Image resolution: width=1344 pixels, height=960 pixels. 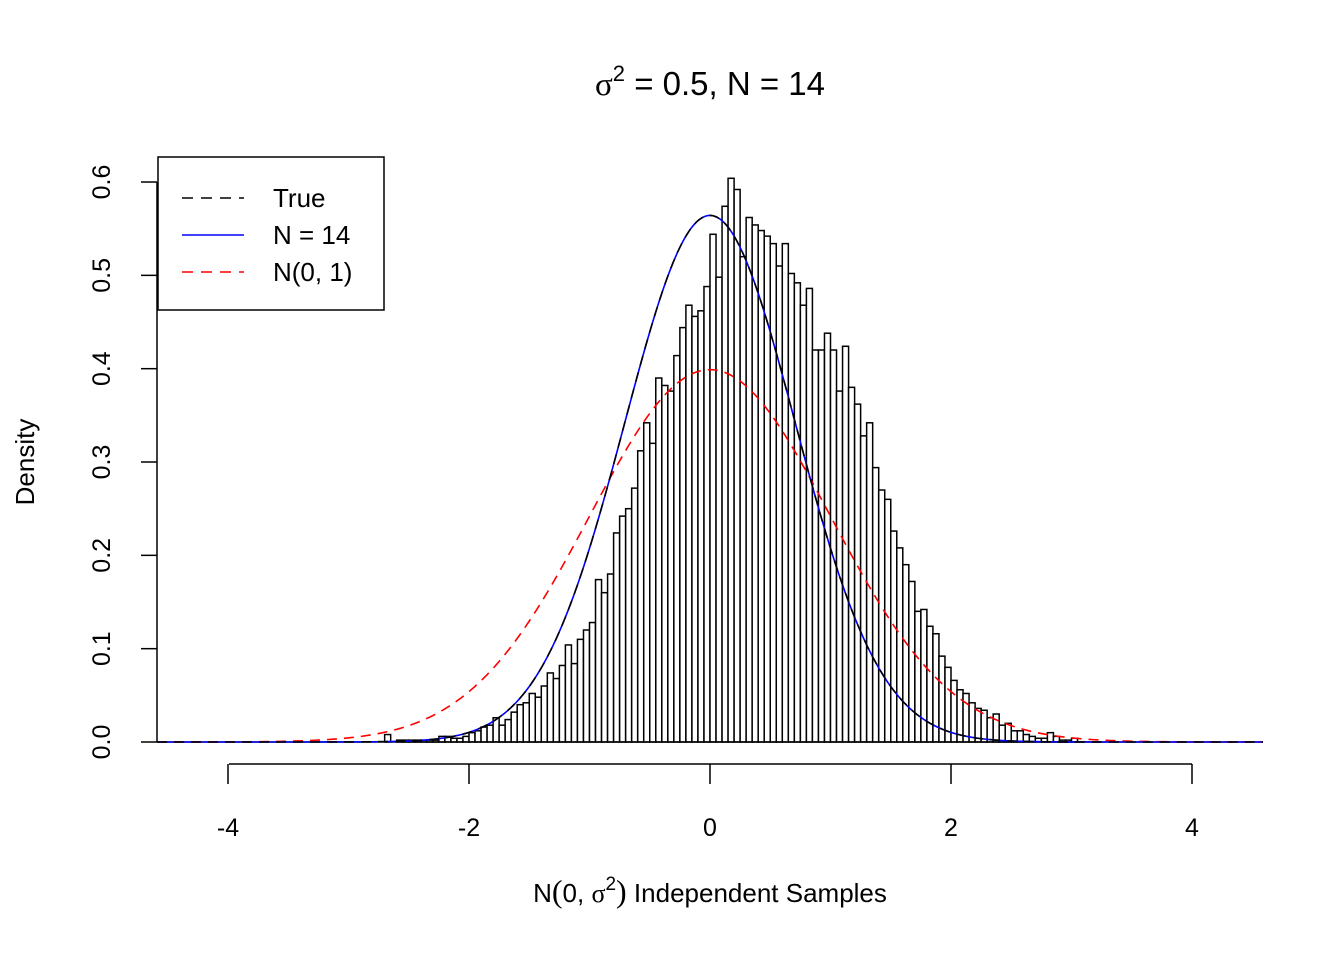 What do you see at coordinates (102, 368) in the screenshot?
I see `y-tick-label: 0.4` at bounding box center [102, 368].